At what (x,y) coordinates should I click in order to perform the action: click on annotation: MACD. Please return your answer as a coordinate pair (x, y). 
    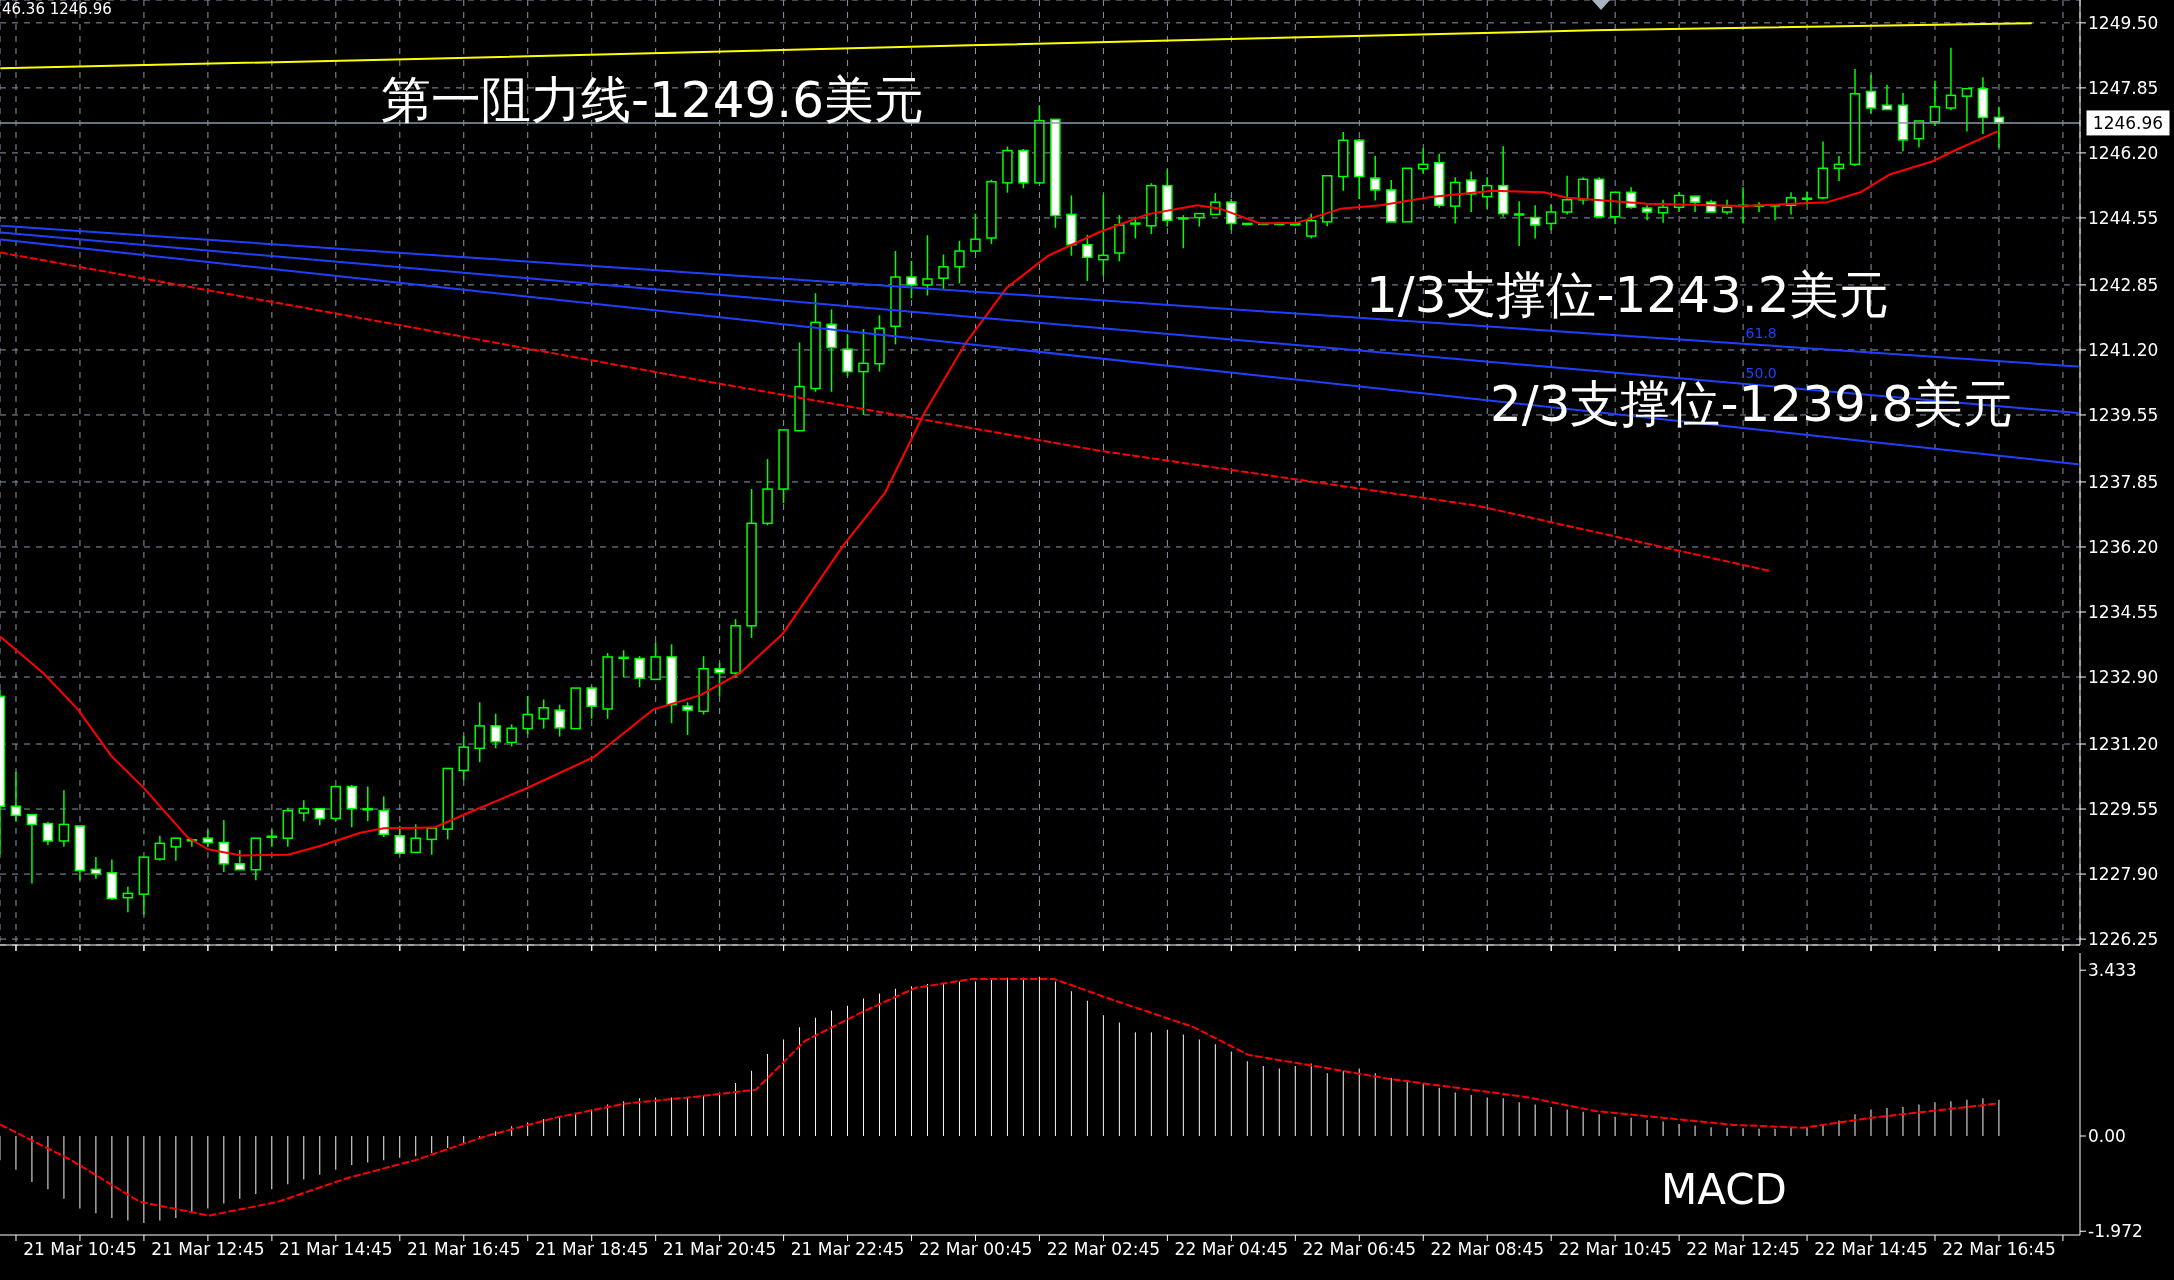
    Looking at the image, I should click on (1724, 1189).